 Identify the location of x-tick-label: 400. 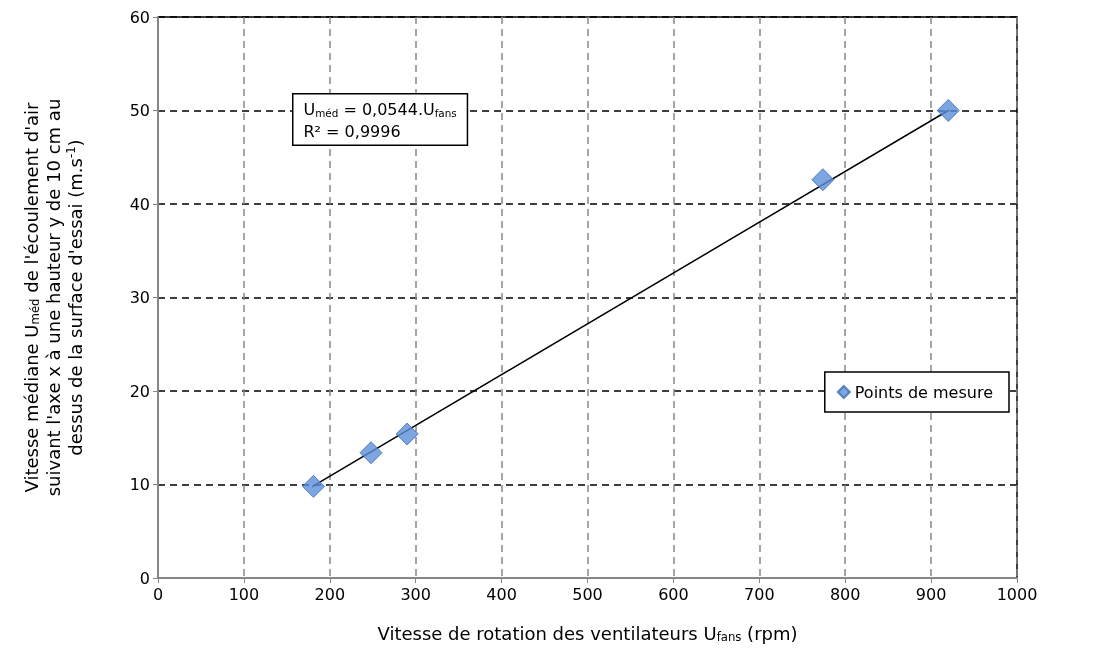
(501, 594).